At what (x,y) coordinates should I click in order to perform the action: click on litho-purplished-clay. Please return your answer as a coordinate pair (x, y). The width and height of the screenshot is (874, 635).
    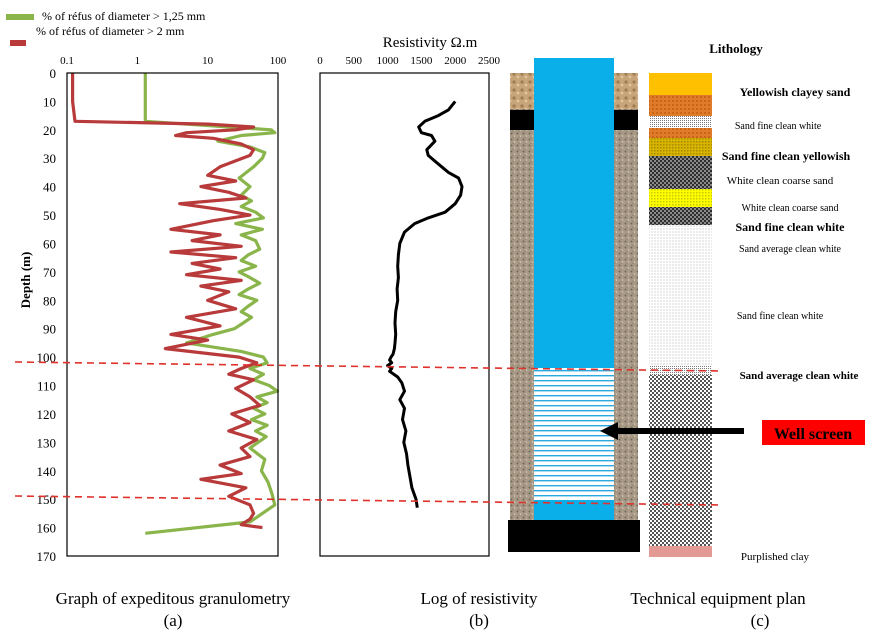
    Looking at the image, I should click on (680, 551).